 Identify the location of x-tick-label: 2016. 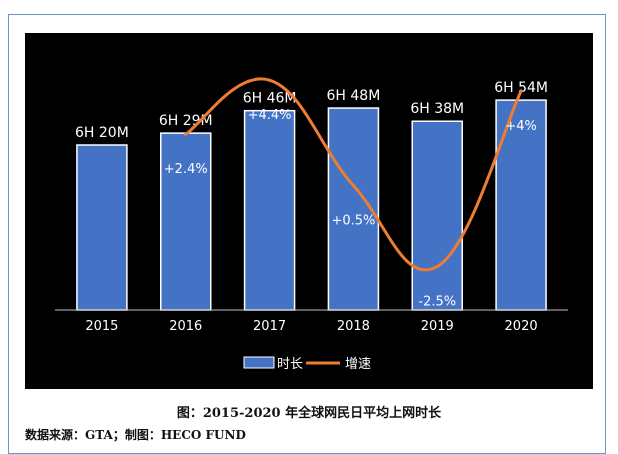
(185, 326).